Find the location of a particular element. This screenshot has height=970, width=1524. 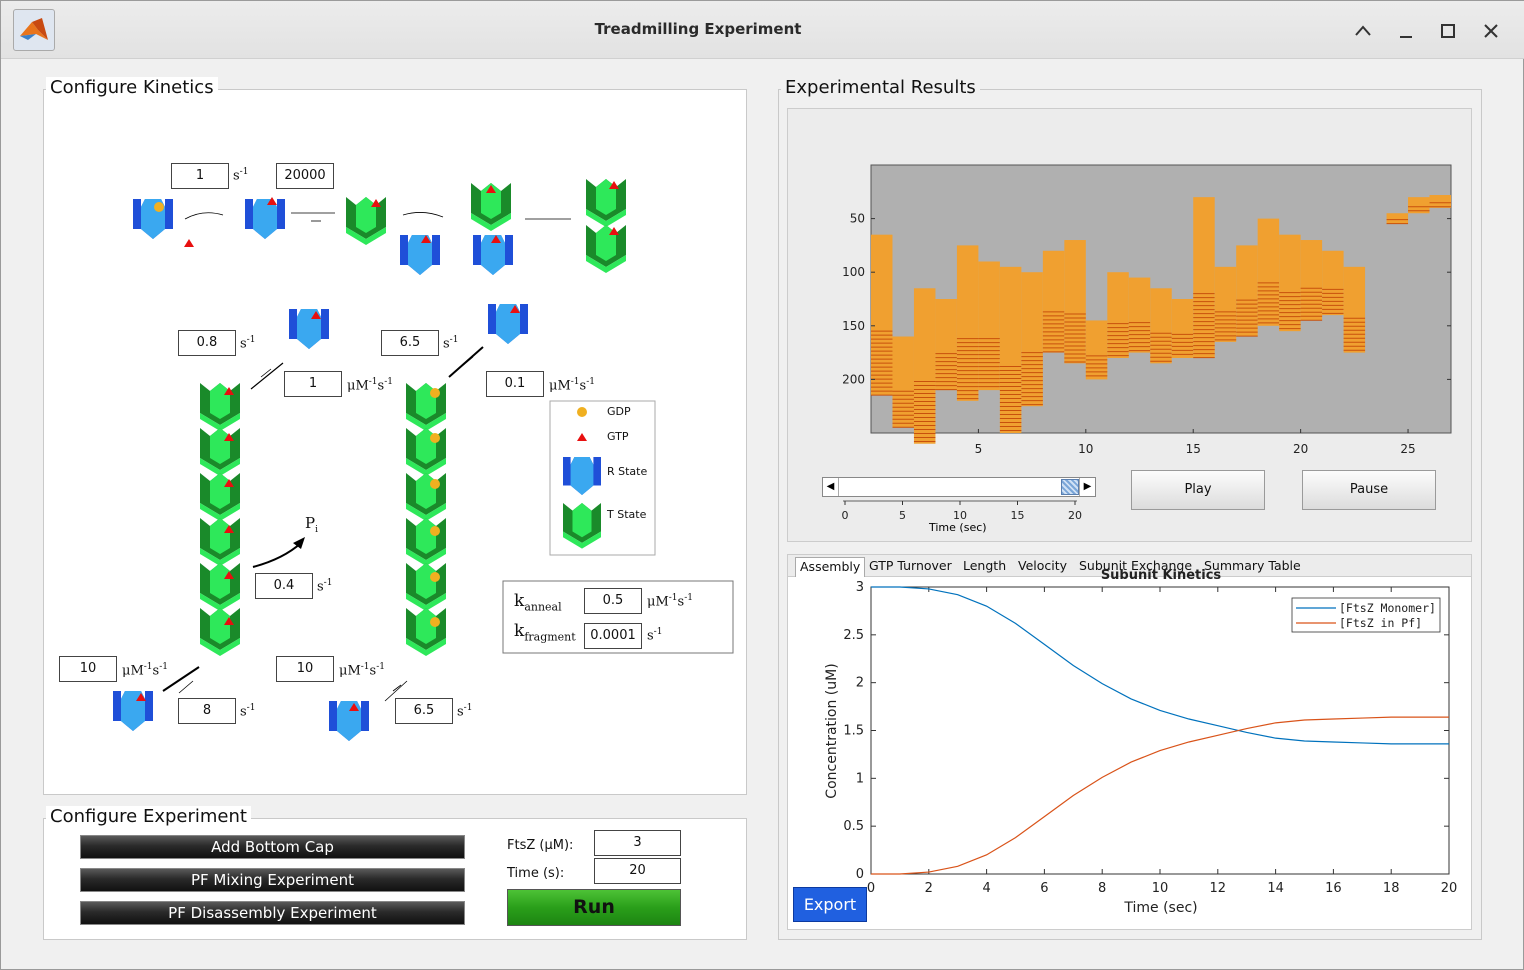

rate-unit-10: s-1 is located at coordinates (248, 711).